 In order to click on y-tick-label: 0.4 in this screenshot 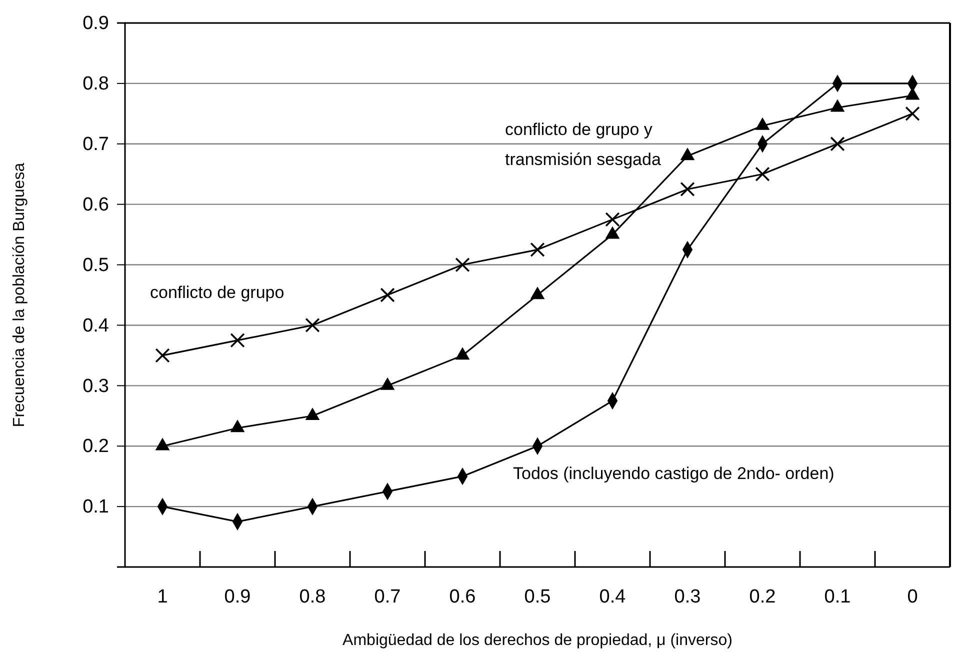, I will do `click(96, 325)`.